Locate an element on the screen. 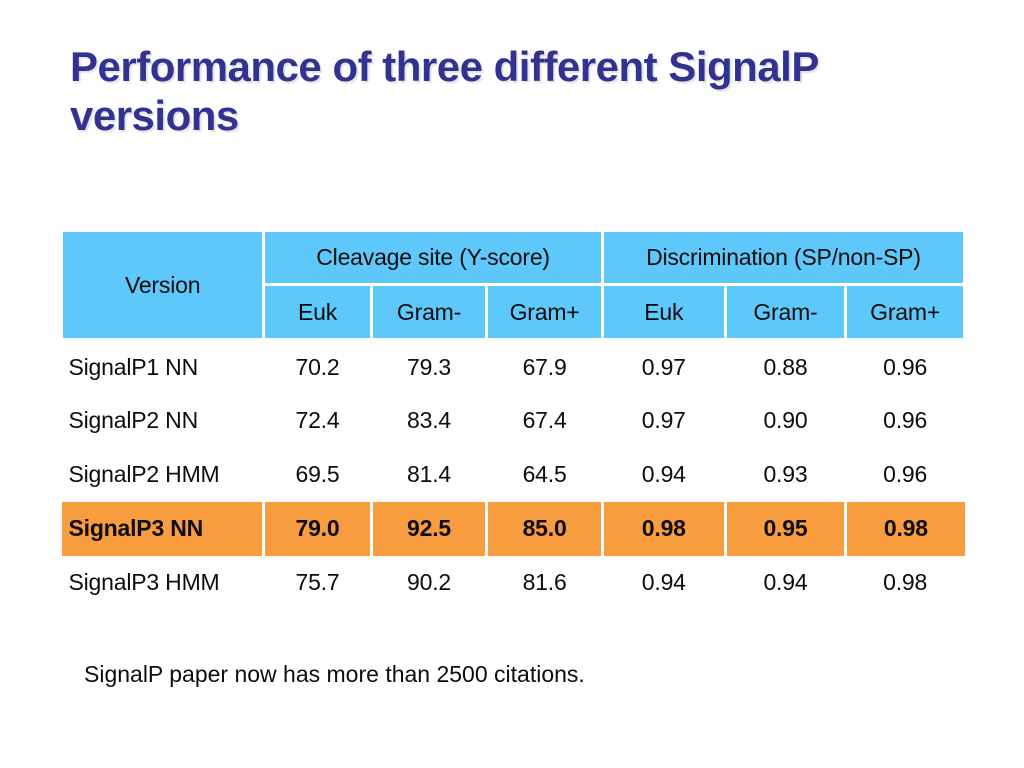  column-header-euk-cleavage: Euk is located at coordinates (317, 312).